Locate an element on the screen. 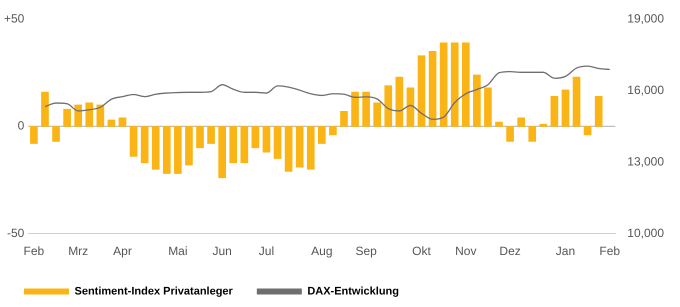 This screenshot has height=307, width=680. x-tick-label: Jul is located at coordinates (266, 251).